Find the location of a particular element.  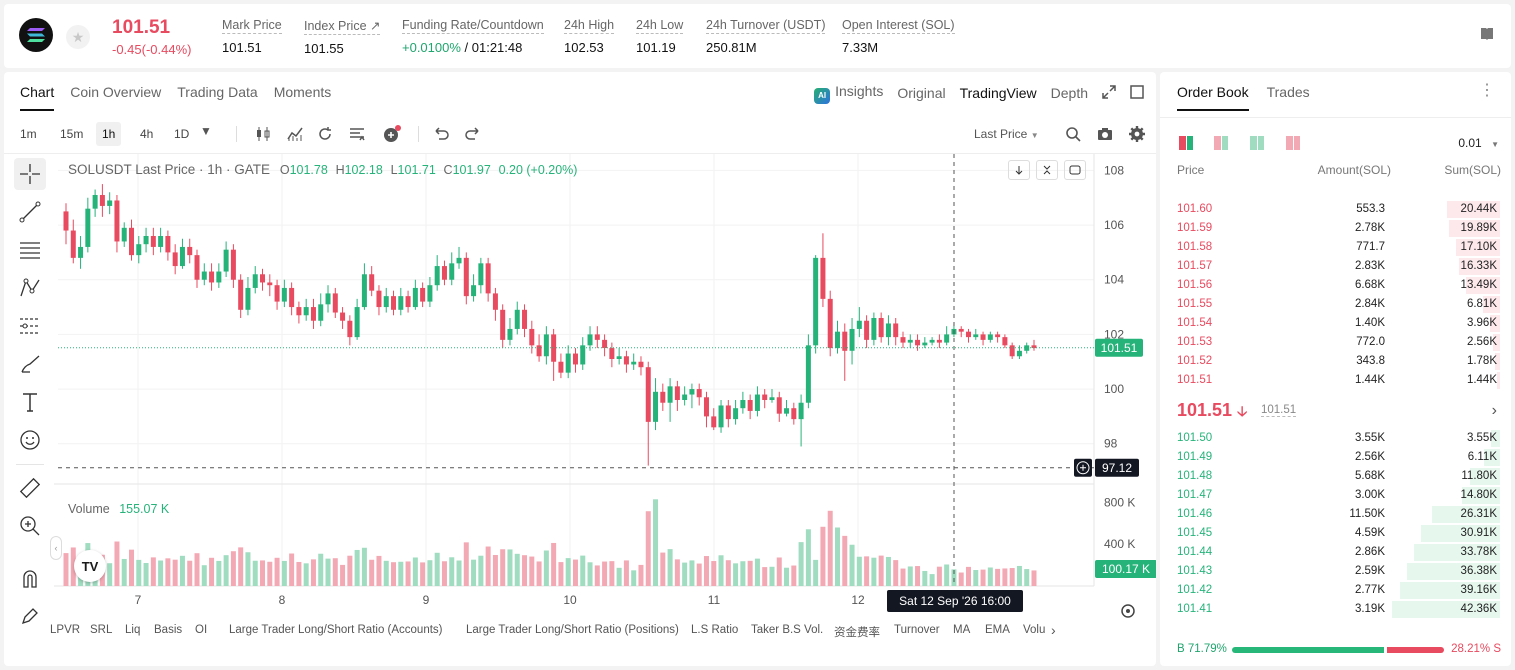

indicator-basis: Basis is located at coordinates (168, 630).